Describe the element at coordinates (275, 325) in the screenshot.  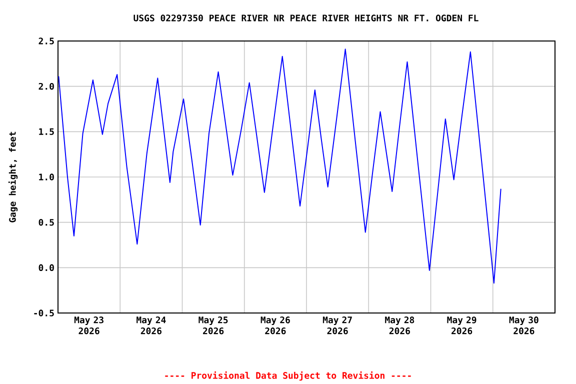
I see `x-tick-label: May 26 2026` at that location.